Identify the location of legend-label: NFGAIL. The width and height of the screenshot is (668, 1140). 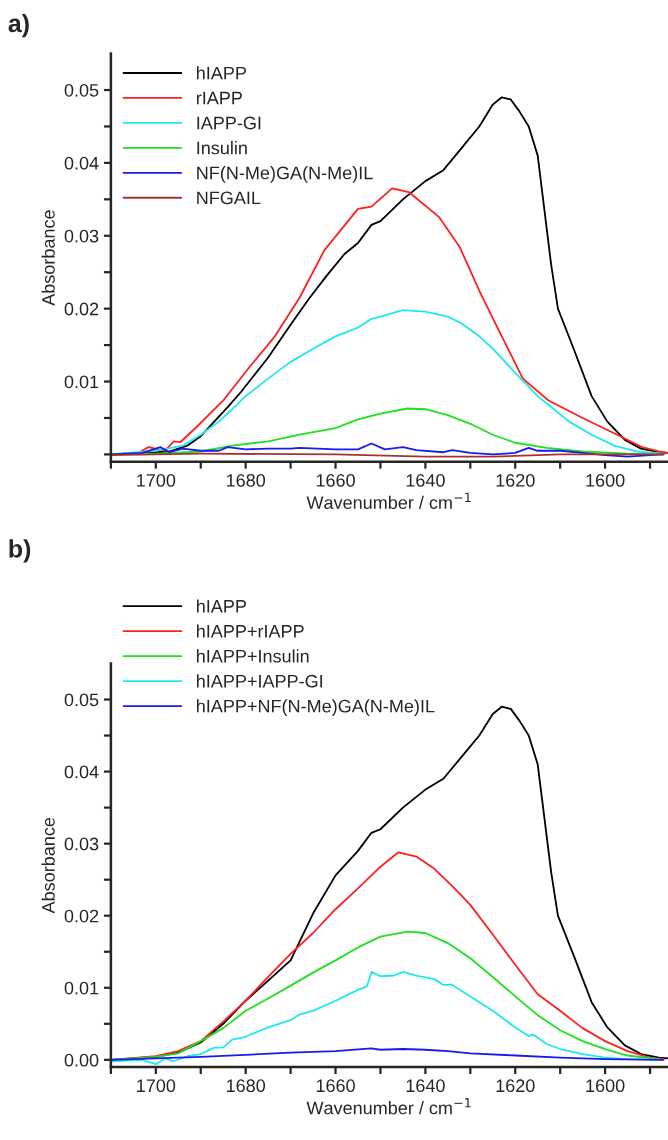
(229, 198).